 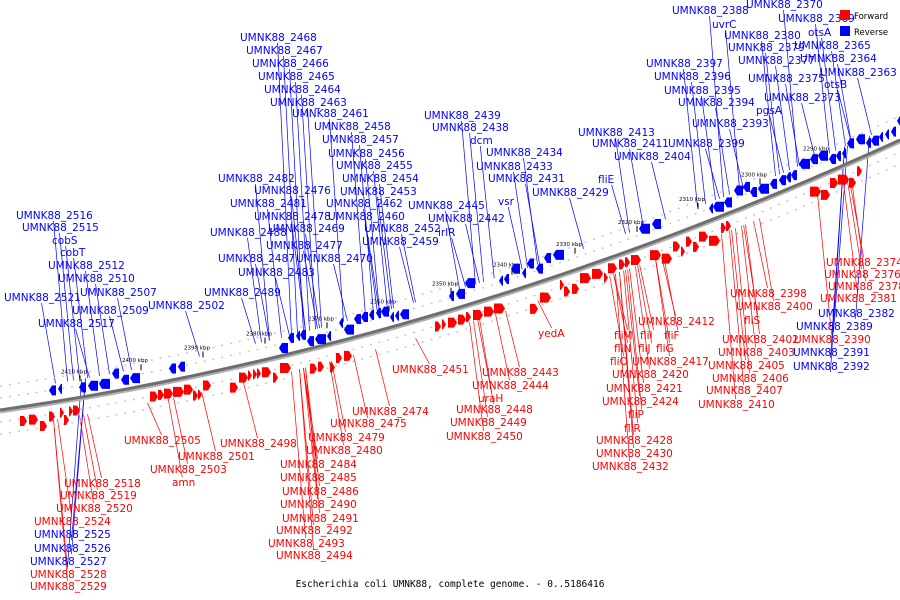 I want to click on legend-forward-label: Forward, so click(x=871, y=17).